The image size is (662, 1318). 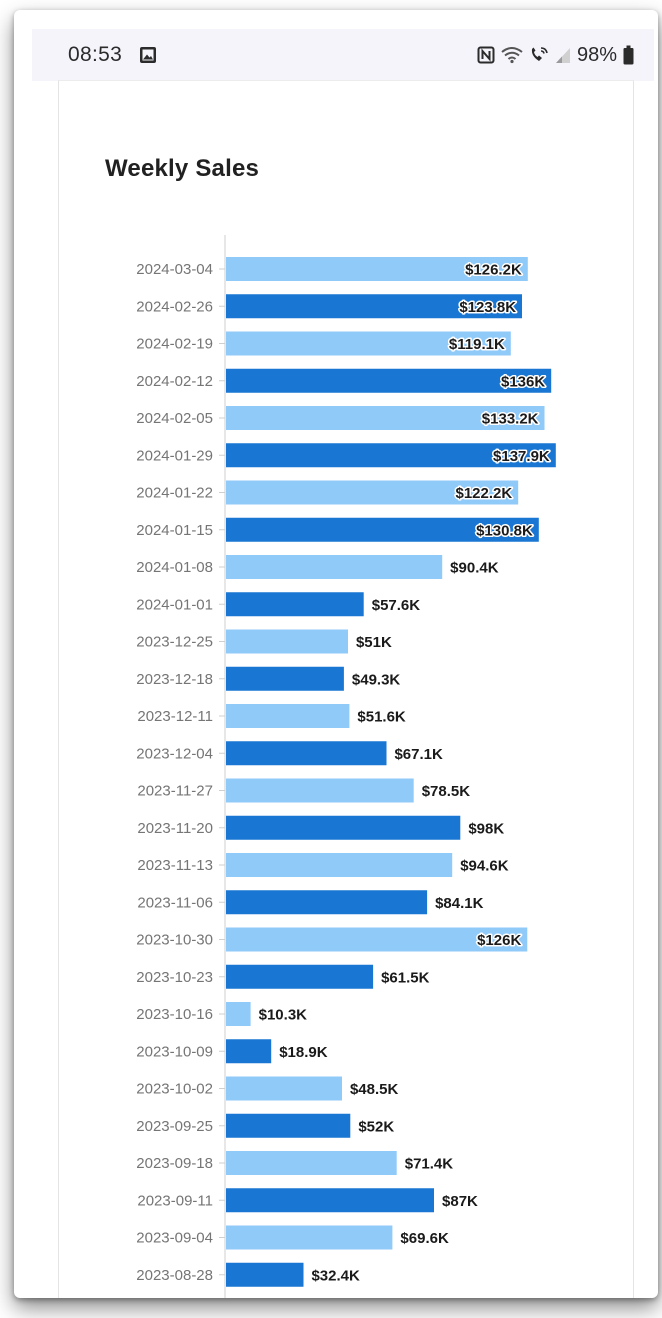 I want to click on chart-title: Weekly Sales, so click(x=182, y=168).